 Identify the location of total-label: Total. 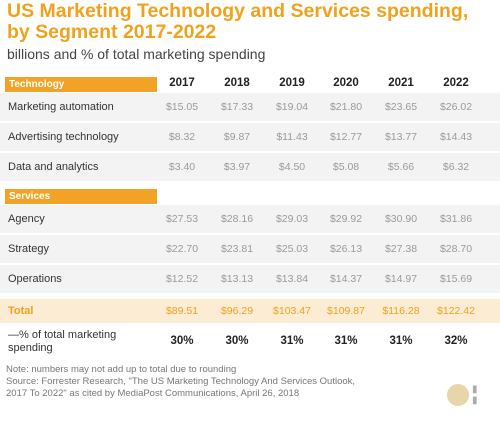
(21, 311).